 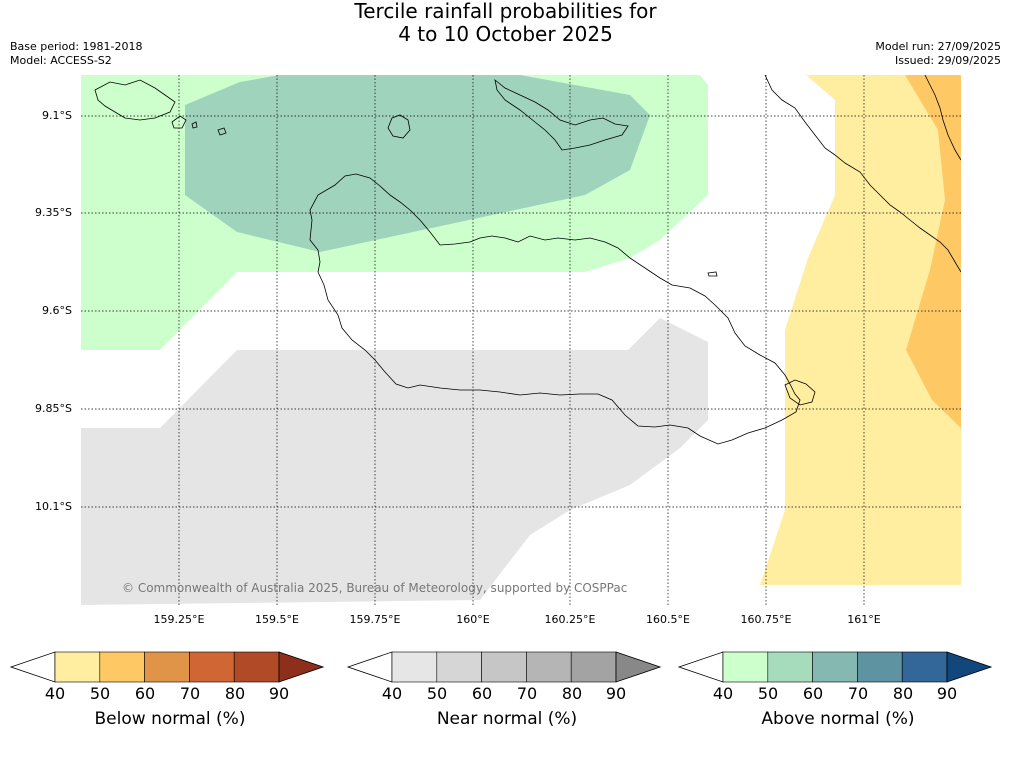 What do you see at coordinates (482, 693) in the screenshot?
I see `near-normal-tick-60: 60` at bounding box center [482, 693].